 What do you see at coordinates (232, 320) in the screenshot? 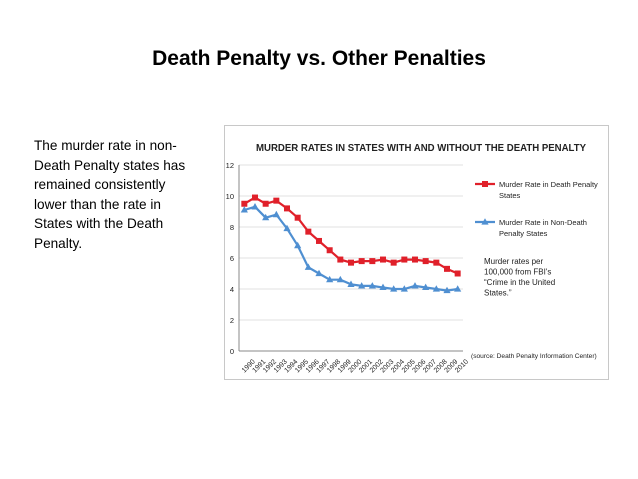
I see `y-tick-label: 2` at bounding box center [232, 320].